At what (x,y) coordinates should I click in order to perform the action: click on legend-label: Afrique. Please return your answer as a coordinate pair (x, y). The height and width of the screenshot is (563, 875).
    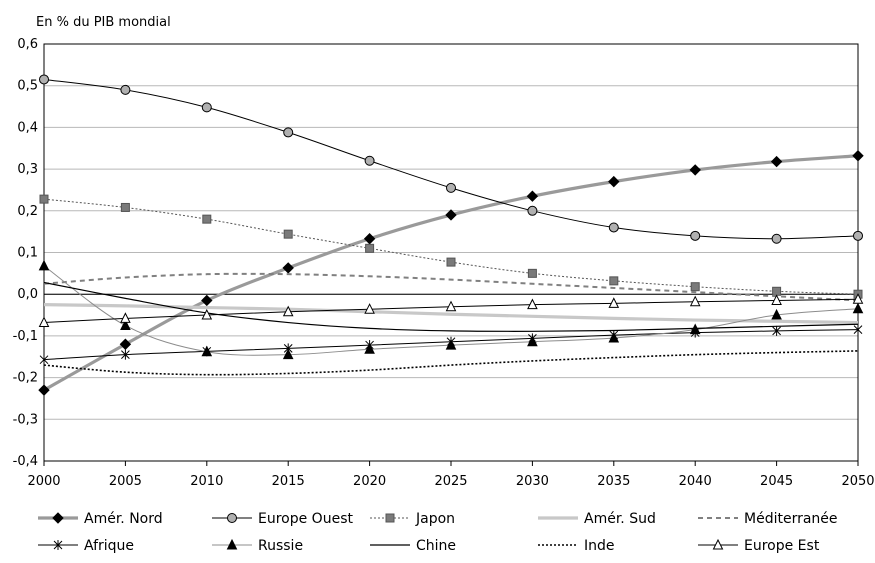
    Looking at the image, I should click on (109, 546).